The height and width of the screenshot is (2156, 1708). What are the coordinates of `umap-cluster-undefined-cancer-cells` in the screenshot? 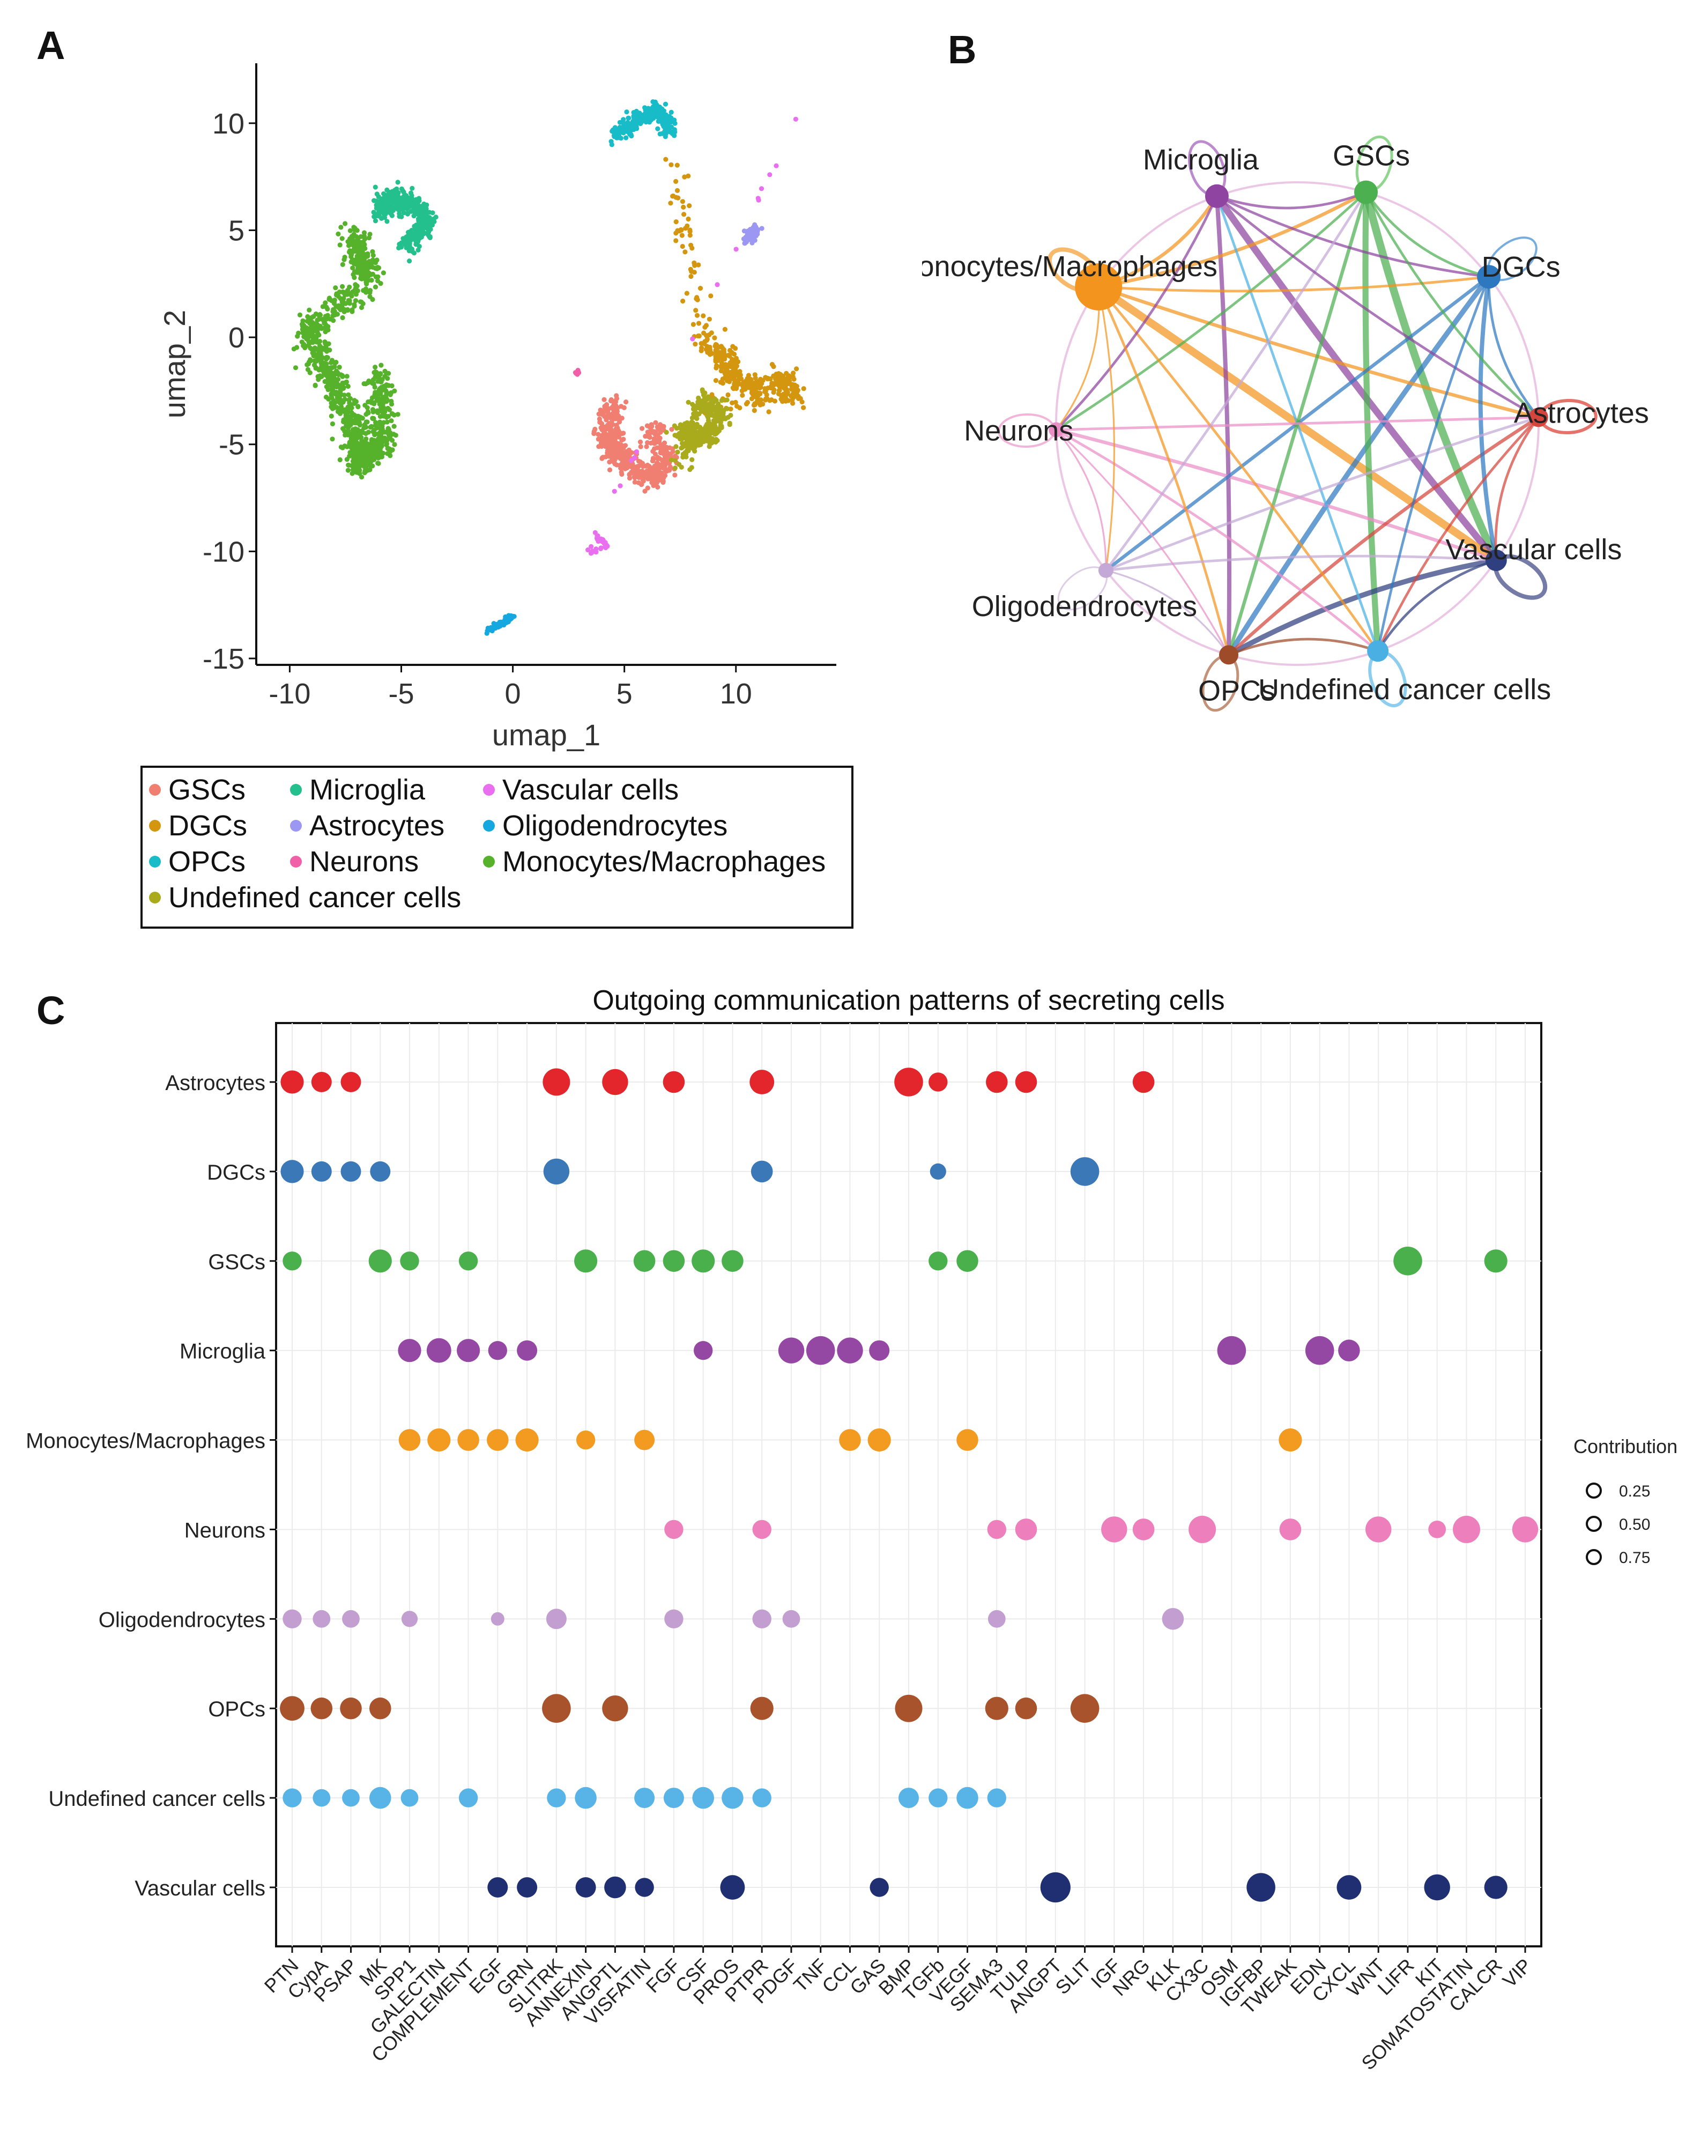 It's located at (698, 429).